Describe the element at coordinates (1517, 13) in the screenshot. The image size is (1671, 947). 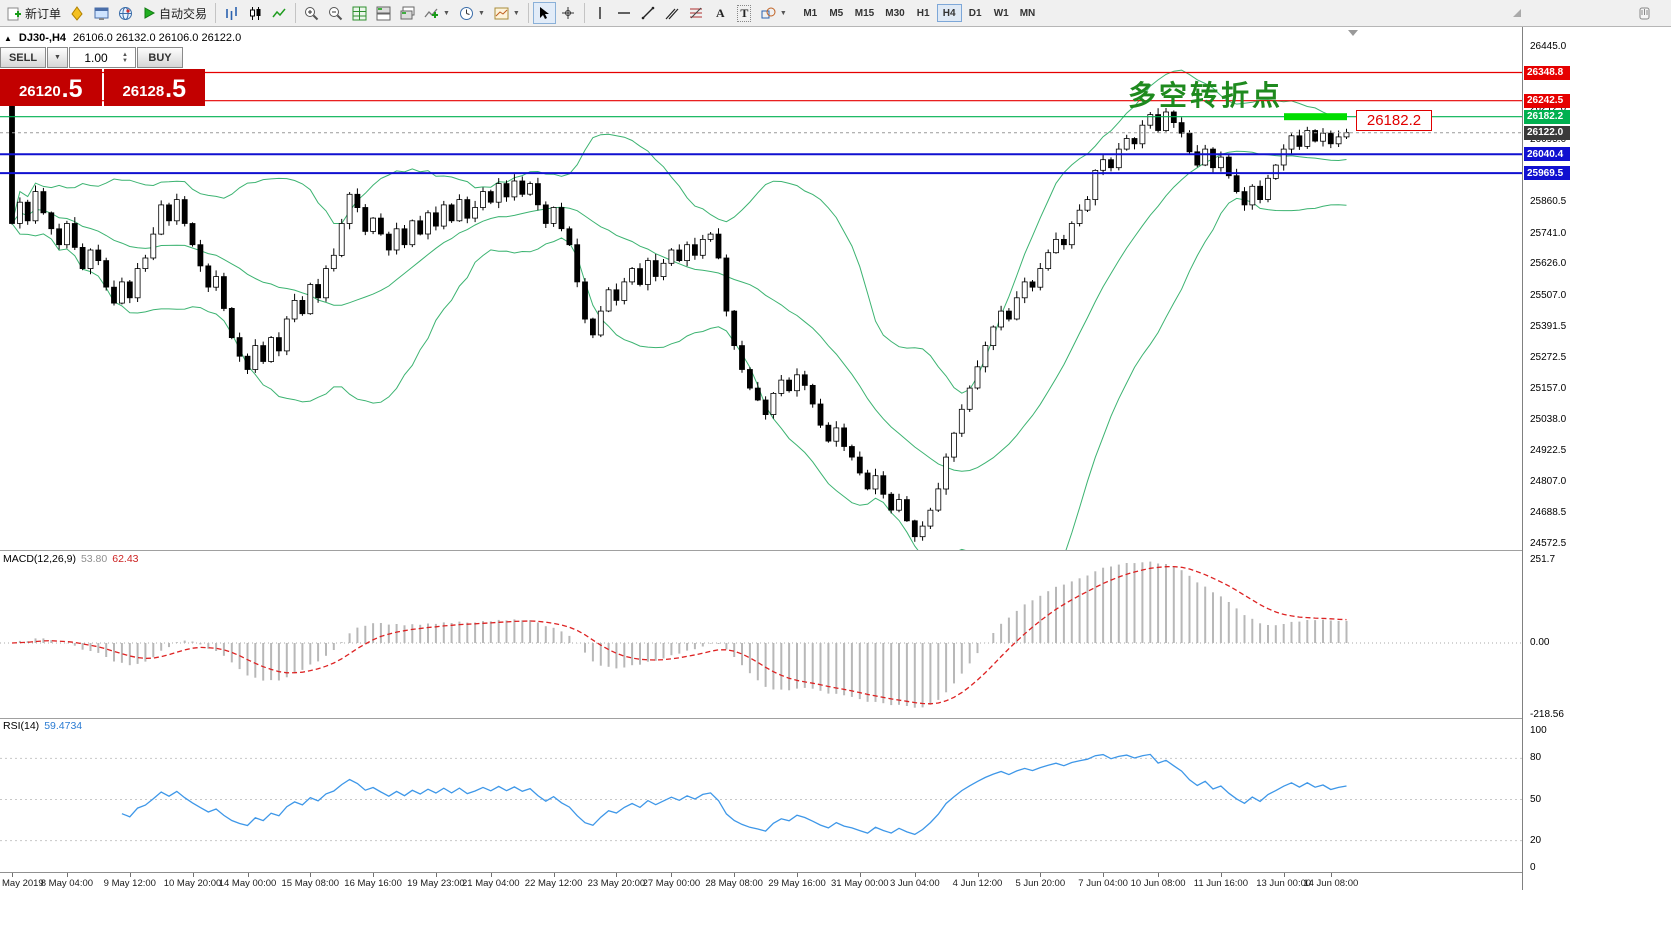
I see `chart-shift-button` at that location.